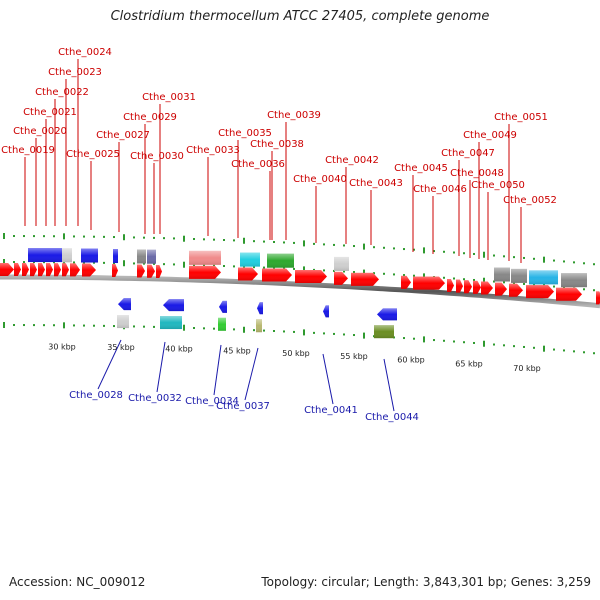 This screenshot has width=600, height=600. I want to click on gene-label-forward: Cthe_0021, so click(50, 112).